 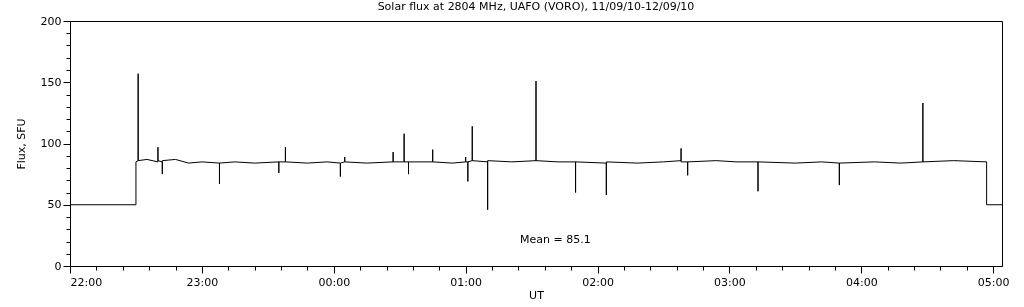 What do you see at coordinates (21, 144) in the screenshot?
I see `y-axis-title: Flux, SFU` at bounding box center [21, 144].